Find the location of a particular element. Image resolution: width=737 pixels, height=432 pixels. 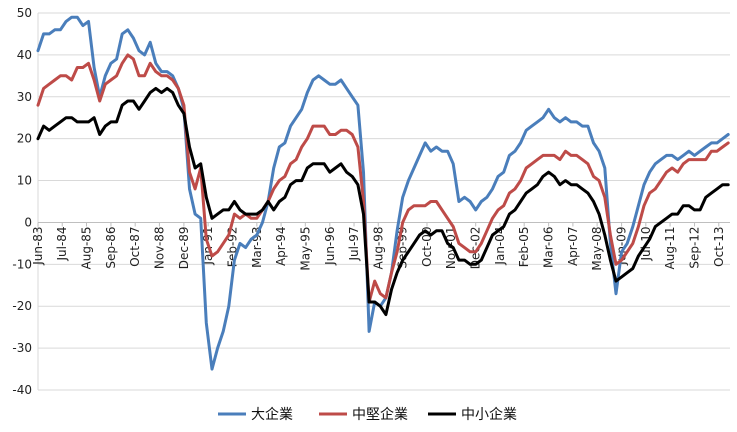

x-tick-label: Jan-04 is located at coordinates (500, 245).